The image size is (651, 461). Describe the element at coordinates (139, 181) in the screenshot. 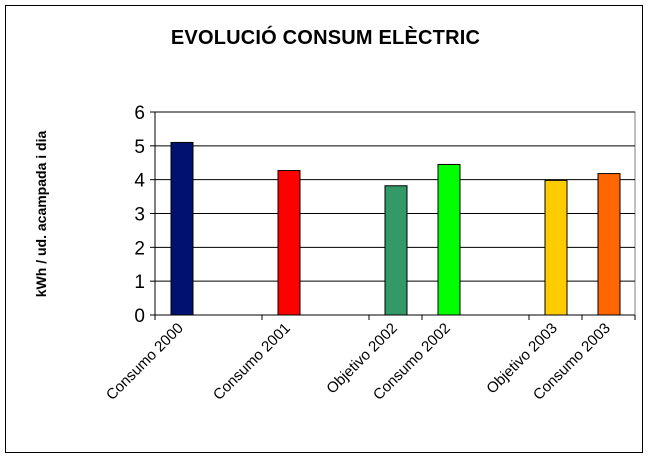

I see `y-tick-label: 4` at that location.